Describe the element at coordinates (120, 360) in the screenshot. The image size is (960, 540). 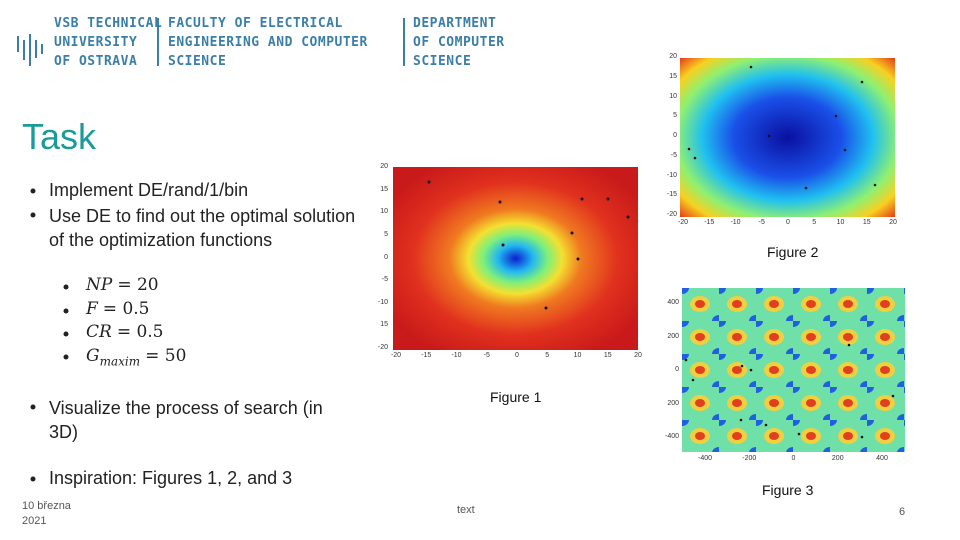
I see `parameter-subscript: maxim` at that location.